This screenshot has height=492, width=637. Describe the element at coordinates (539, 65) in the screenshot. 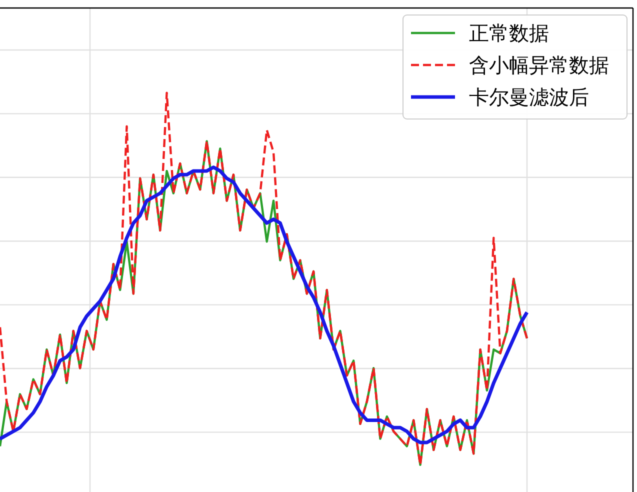

I see `legend-label: 含小幅异常数据` at that location.